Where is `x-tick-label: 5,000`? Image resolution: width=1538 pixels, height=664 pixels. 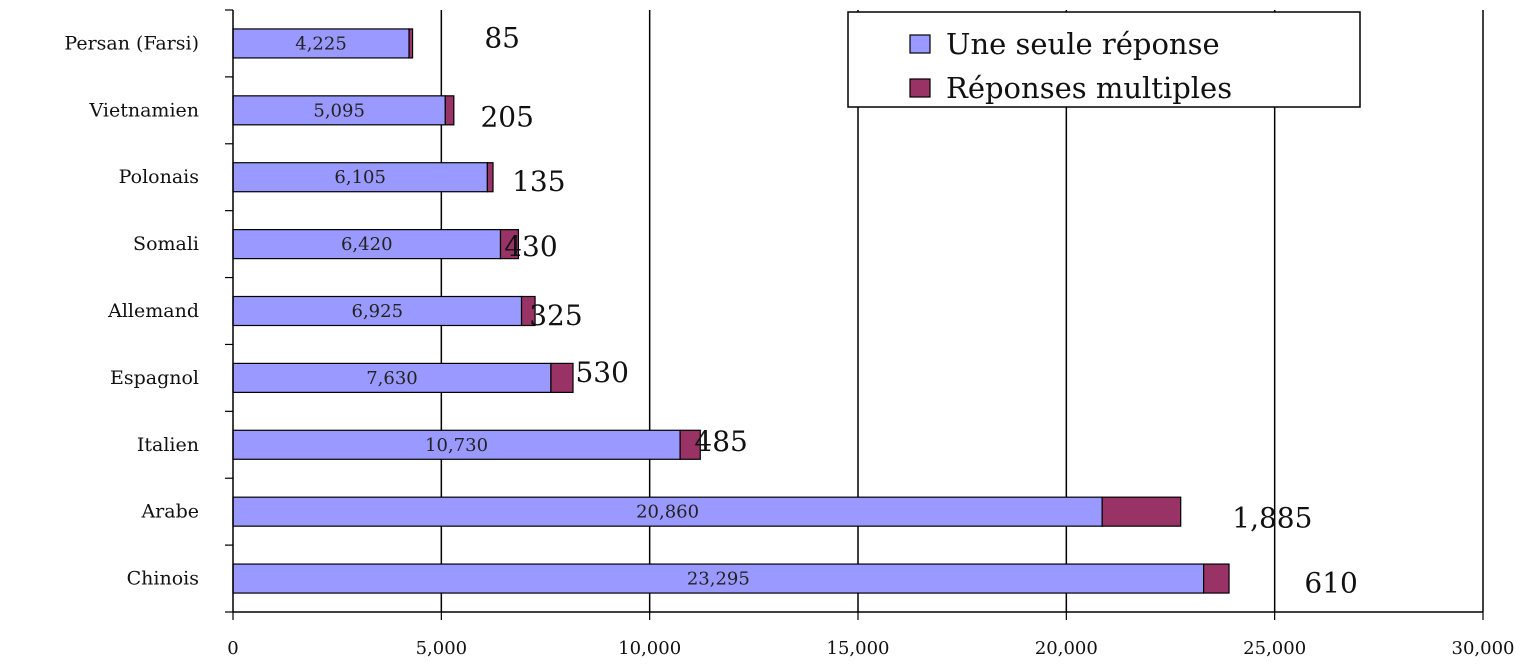
x-tick-label: 5,000 is located at coordinates (442, 648).